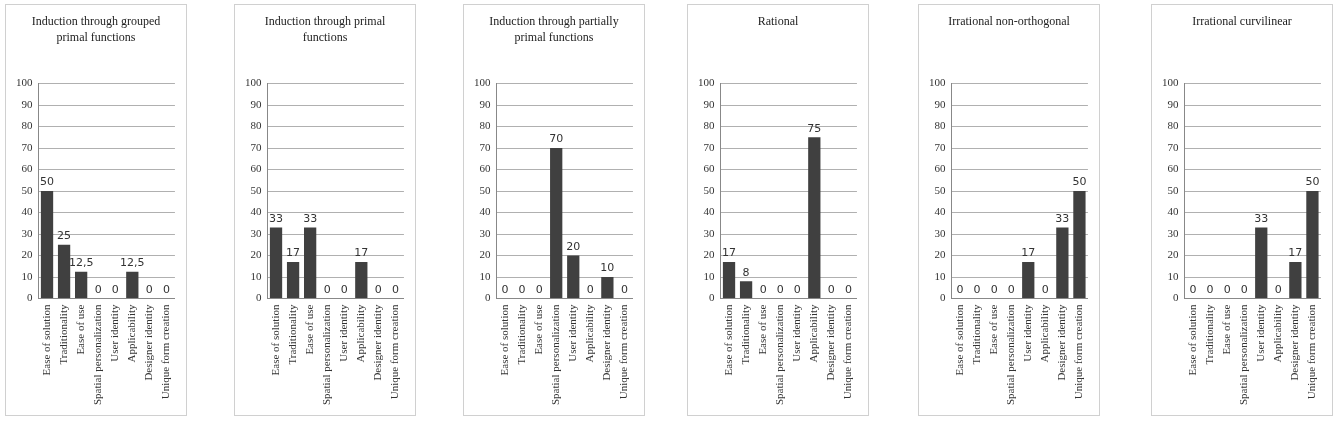 The height and width of the screenshot is (426, 1340). Describe the element at coordinates (607, 268) in the screenshot. I see `data-label: 10` at that location.